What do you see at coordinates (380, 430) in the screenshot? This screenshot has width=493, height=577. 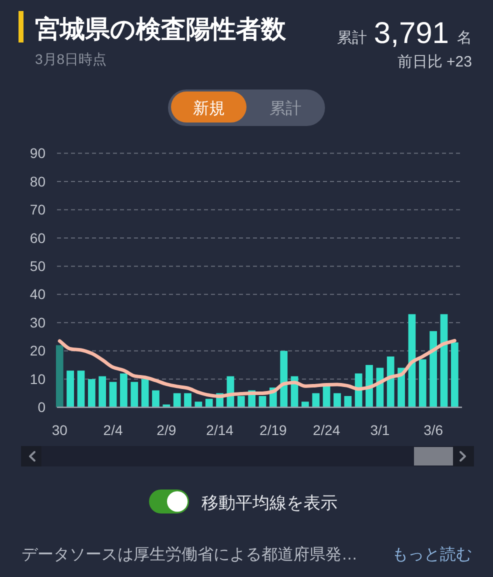 I see `x-tick-label: 3/1` at bounding box center [380, 430].